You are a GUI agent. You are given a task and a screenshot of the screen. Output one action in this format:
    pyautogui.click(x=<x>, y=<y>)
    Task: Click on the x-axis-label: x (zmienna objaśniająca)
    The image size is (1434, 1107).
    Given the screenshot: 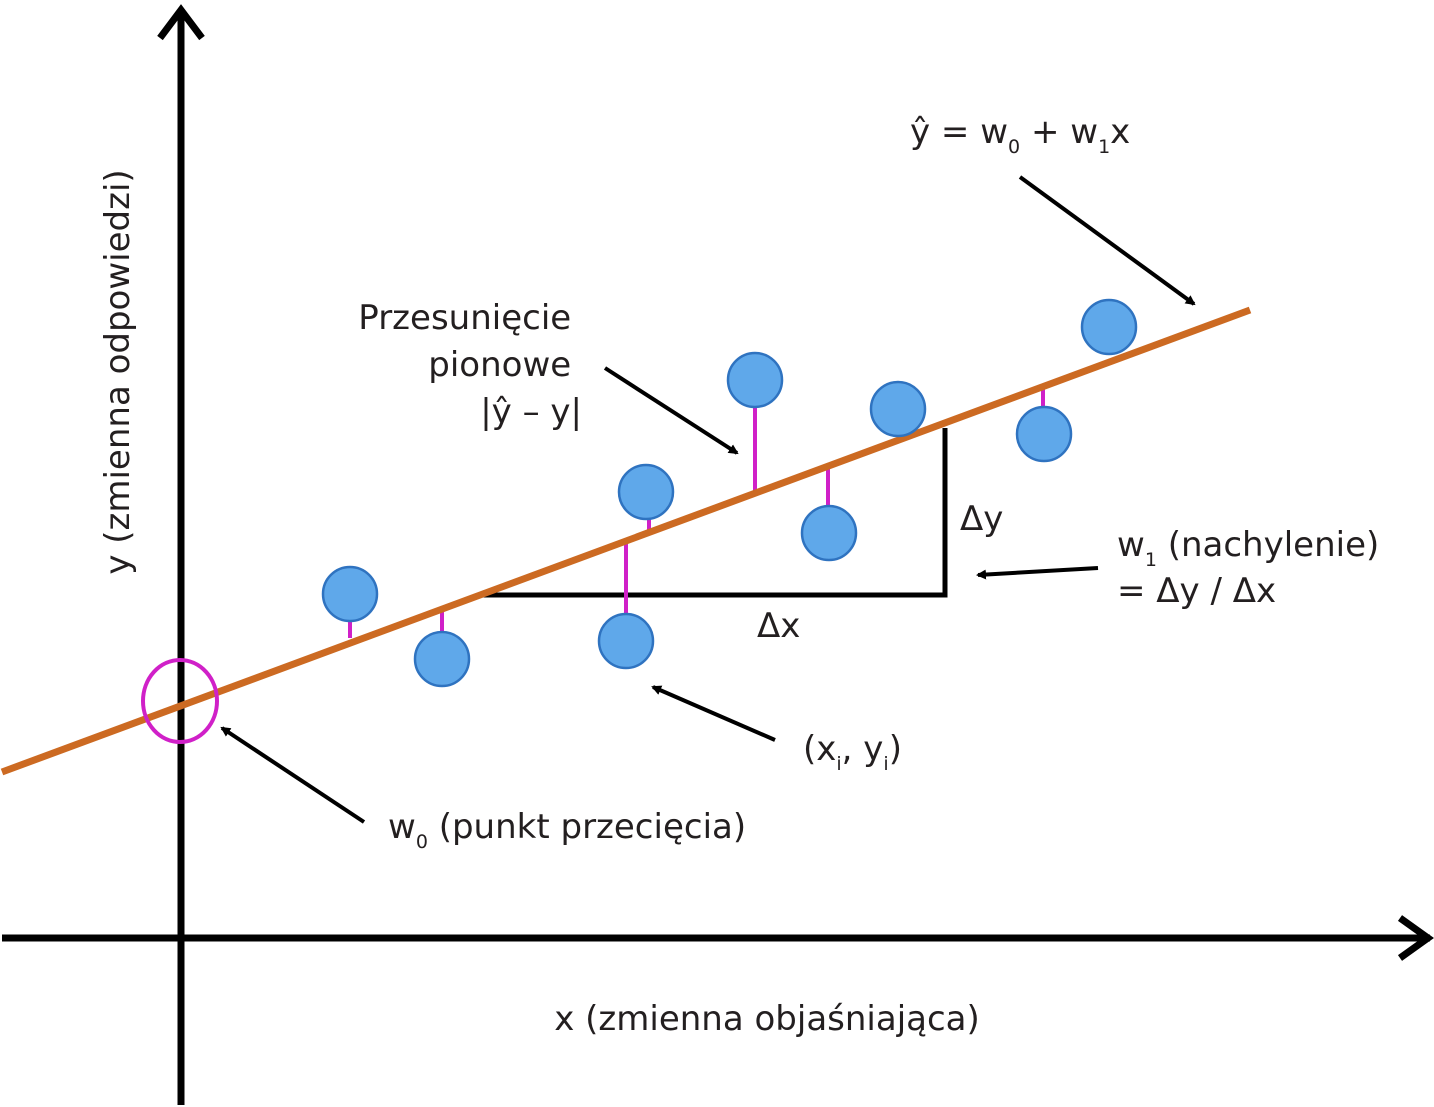 What is the action you would take?
    pyautogui.click(x=767, y=1019)
    